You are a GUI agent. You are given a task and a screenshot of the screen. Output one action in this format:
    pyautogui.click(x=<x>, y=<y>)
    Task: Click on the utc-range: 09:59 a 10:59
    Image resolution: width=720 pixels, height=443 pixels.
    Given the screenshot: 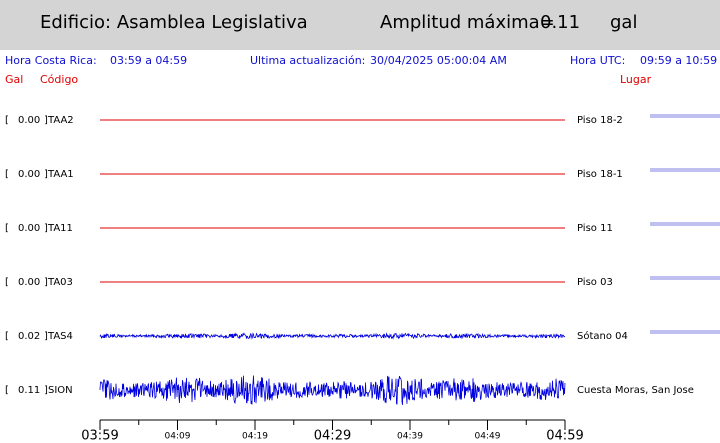 What is the action you would take?
    pyautogui.click(x=678, y=60)
    